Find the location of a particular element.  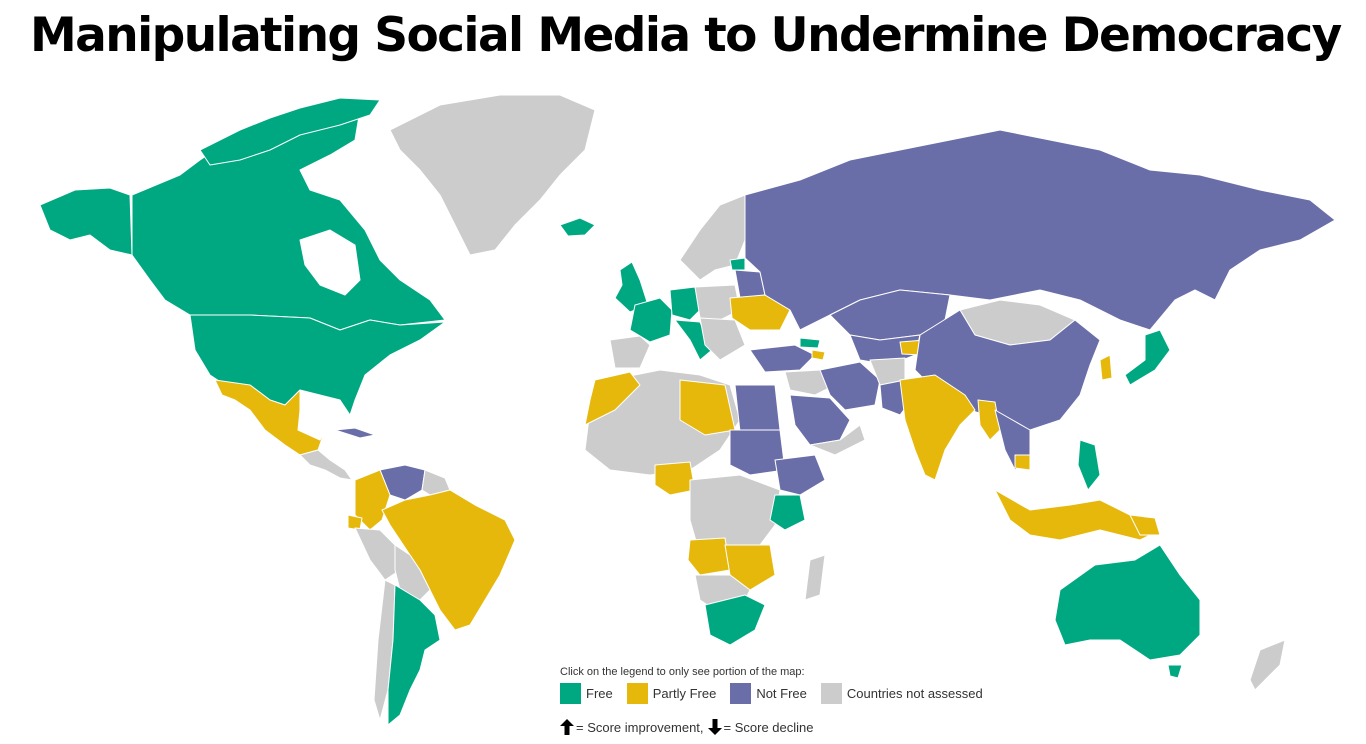

region-sudan is located at coordinates (757, 452).